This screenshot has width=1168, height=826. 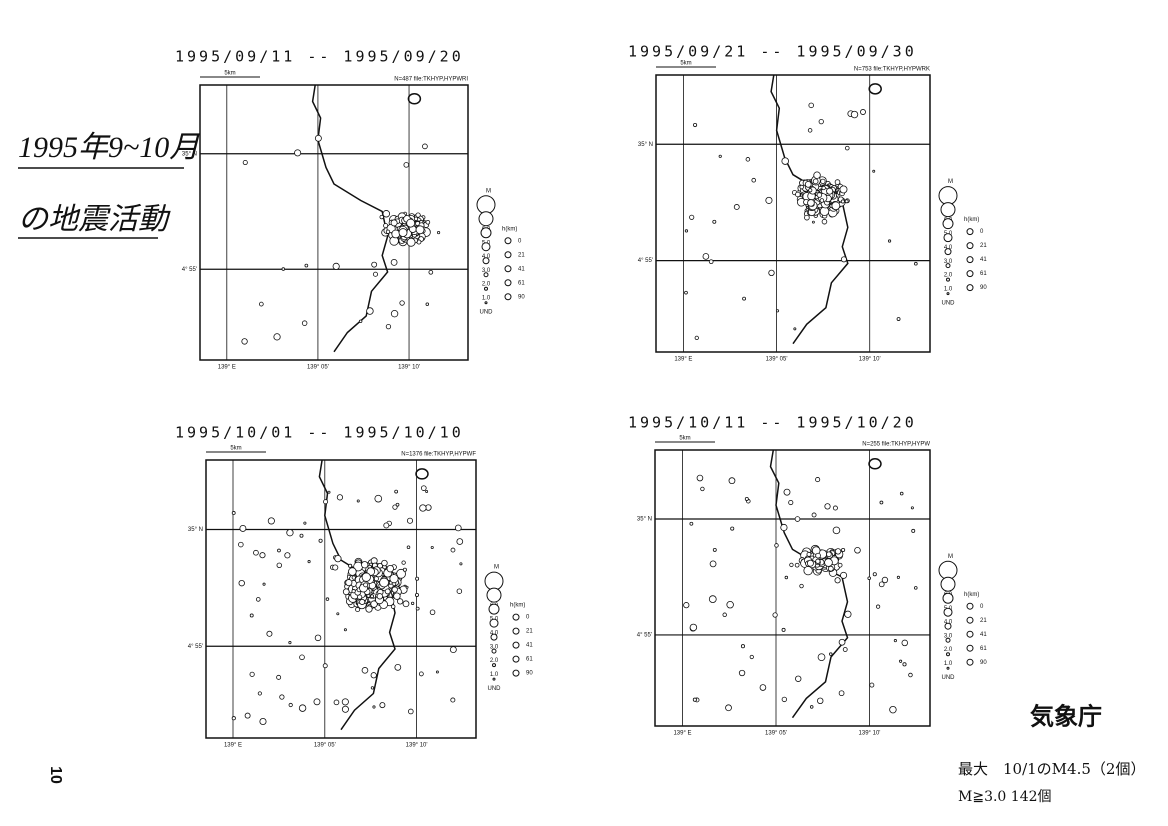 I want to click on legend-label: 3.0, so click(x=494, y=647).